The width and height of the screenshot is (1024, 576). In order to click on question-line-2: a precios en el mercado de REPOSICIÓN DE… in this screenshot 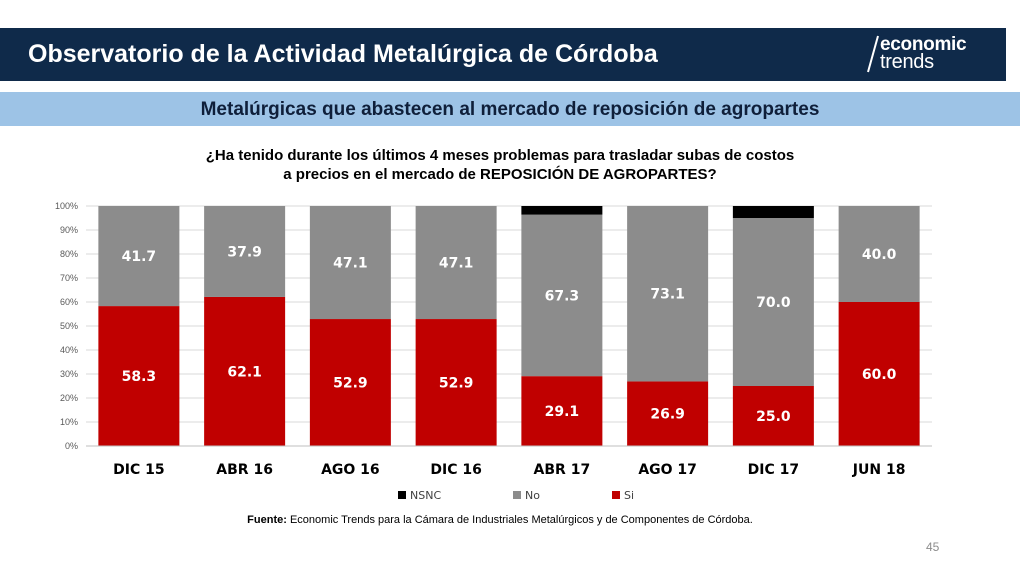, I will do `click(500, 174)`.